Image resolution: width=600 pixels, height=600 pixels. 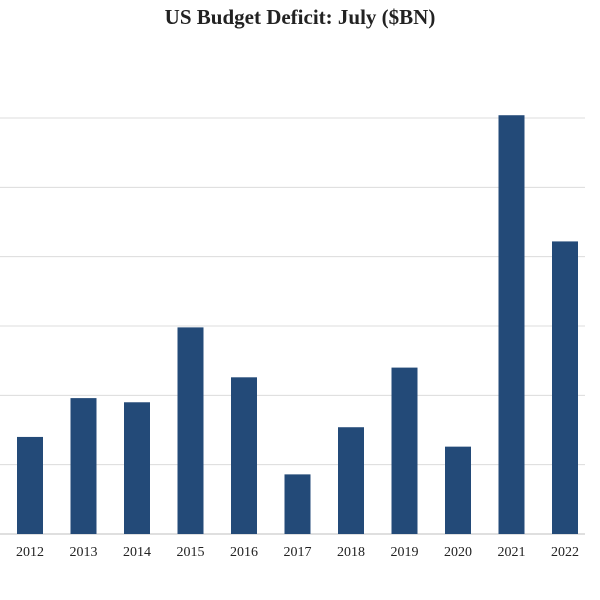 I want to click on x-tick-label: 2017, so click(x=298, y=552).